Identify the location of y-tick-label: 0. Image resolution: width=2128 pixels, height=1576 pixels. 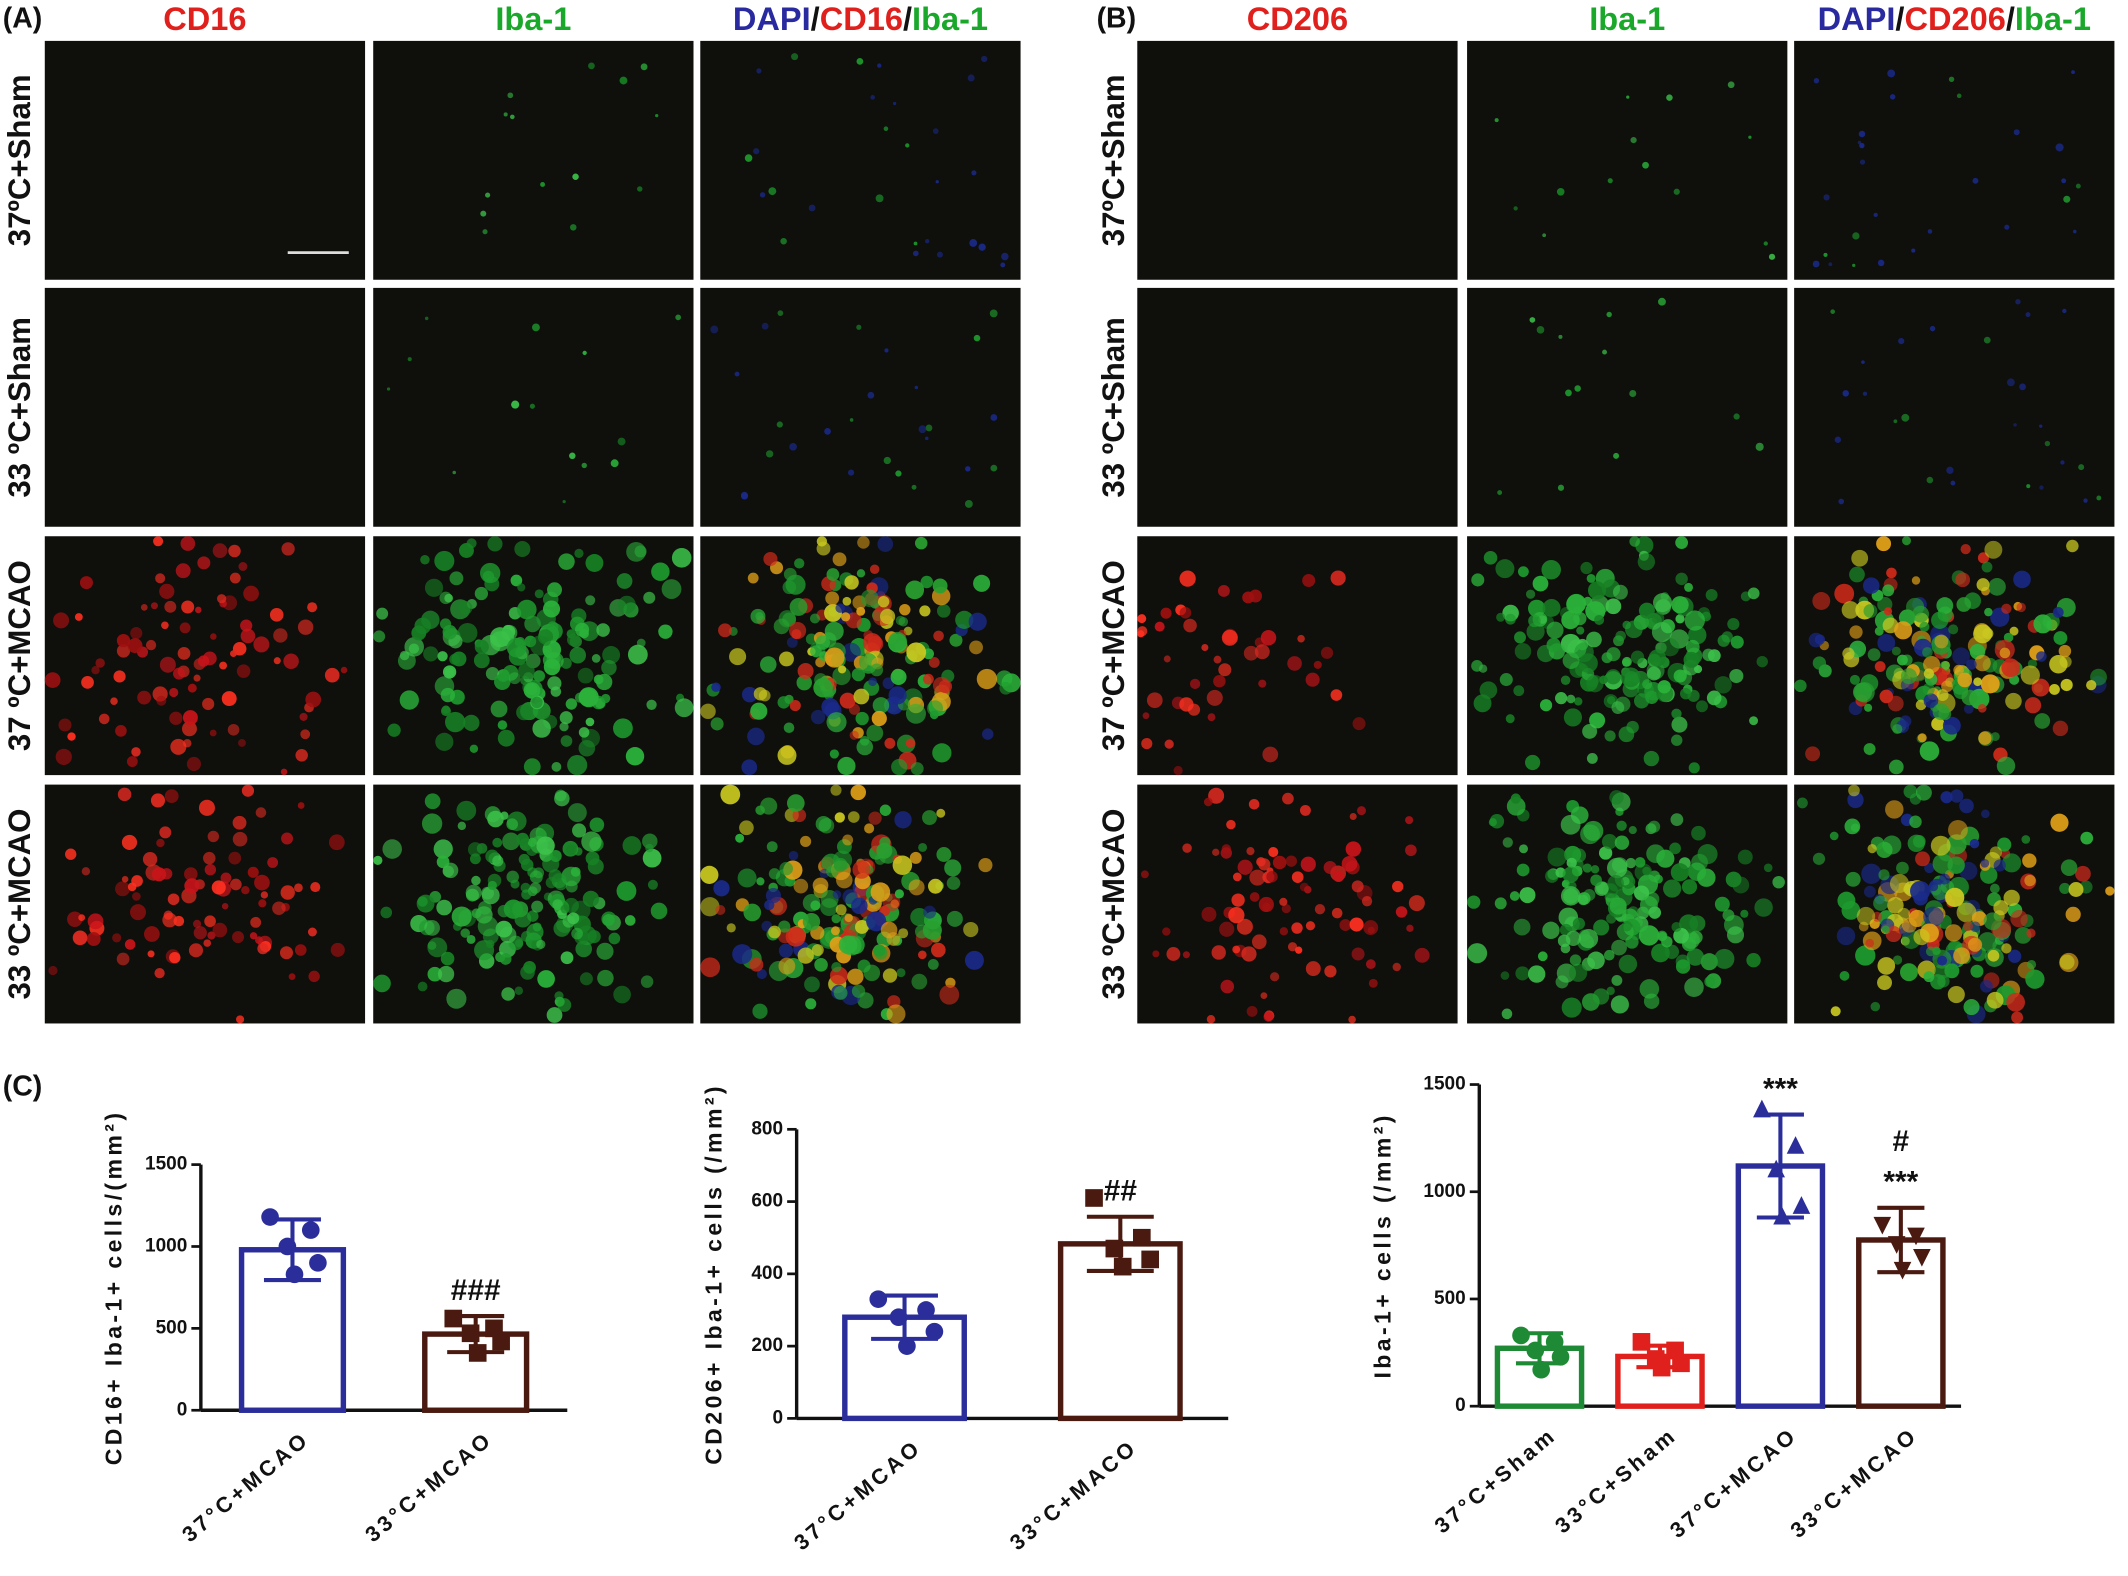
(182, 1409).